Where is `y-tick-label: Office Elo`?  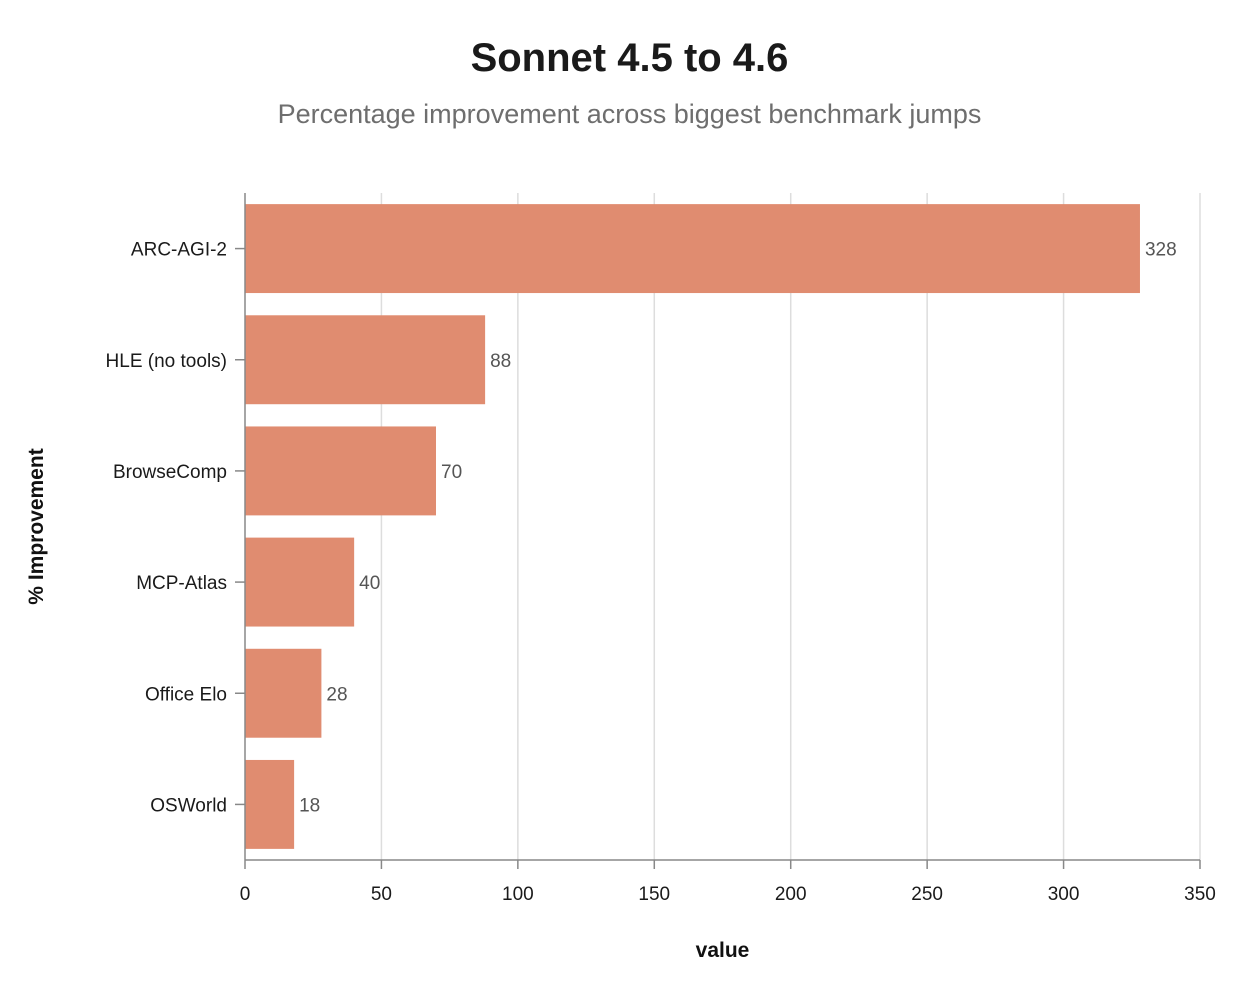 y-tick-label: Office Elo is located at coordinates (186, 694).